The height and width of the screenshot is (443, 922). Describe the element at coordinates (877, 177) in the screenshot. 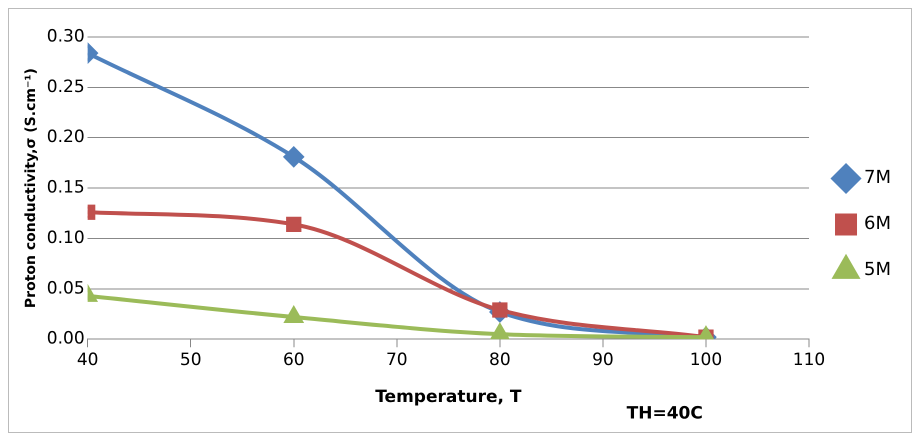

I see `legend-label: 7M` at that location.